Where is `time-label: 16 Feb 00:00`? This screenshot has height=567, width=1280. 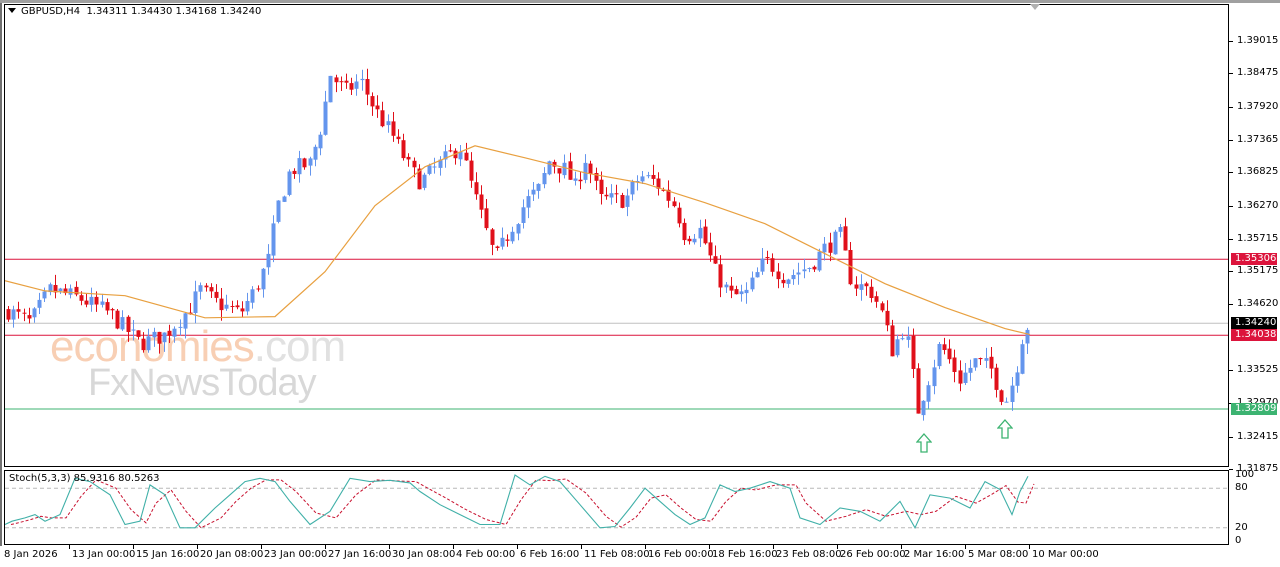 time-label: 16 Feb 00:00 is located at coordinates (681, 554).